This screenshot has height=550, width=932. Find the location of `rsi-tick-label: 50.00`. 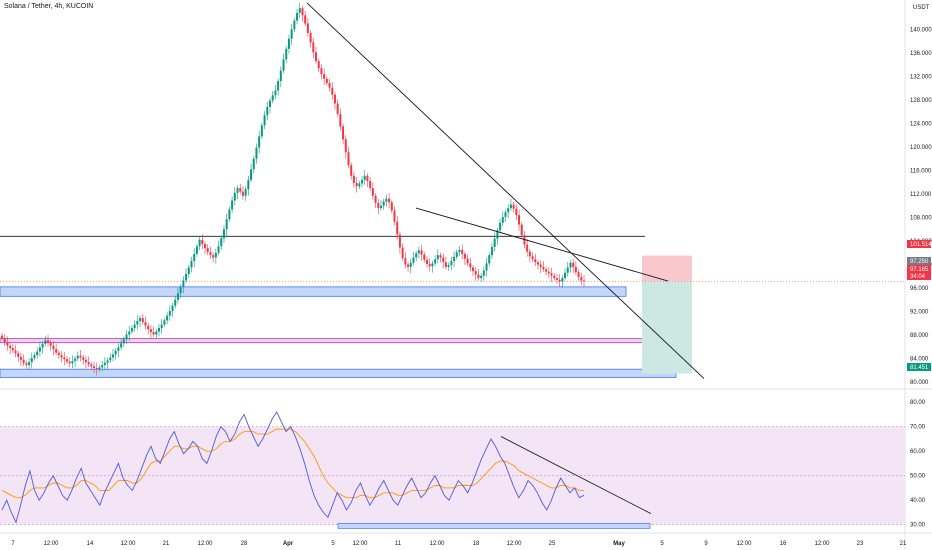

rsi-tick-label: 50.00 is located at coordinates (918, 477).